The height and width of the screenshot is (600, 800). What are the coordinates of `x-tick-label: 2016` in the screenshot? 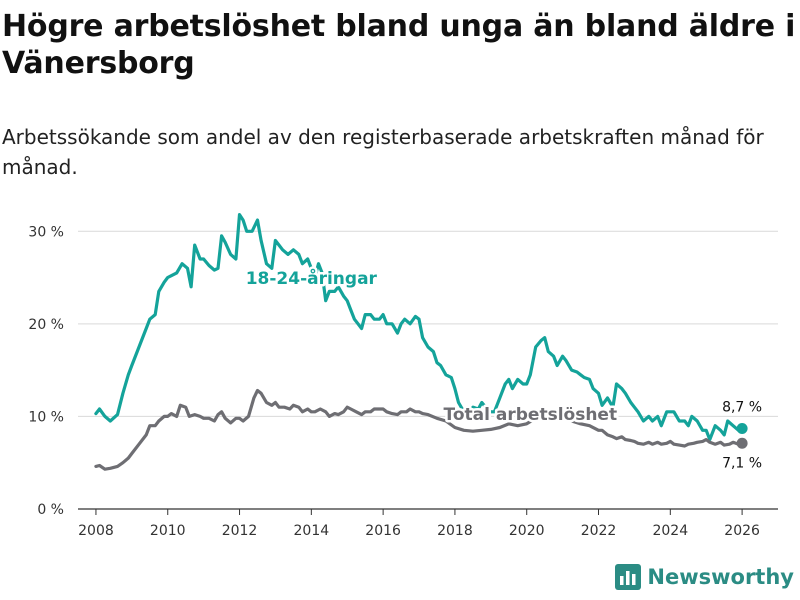 It's located at (383, 531).